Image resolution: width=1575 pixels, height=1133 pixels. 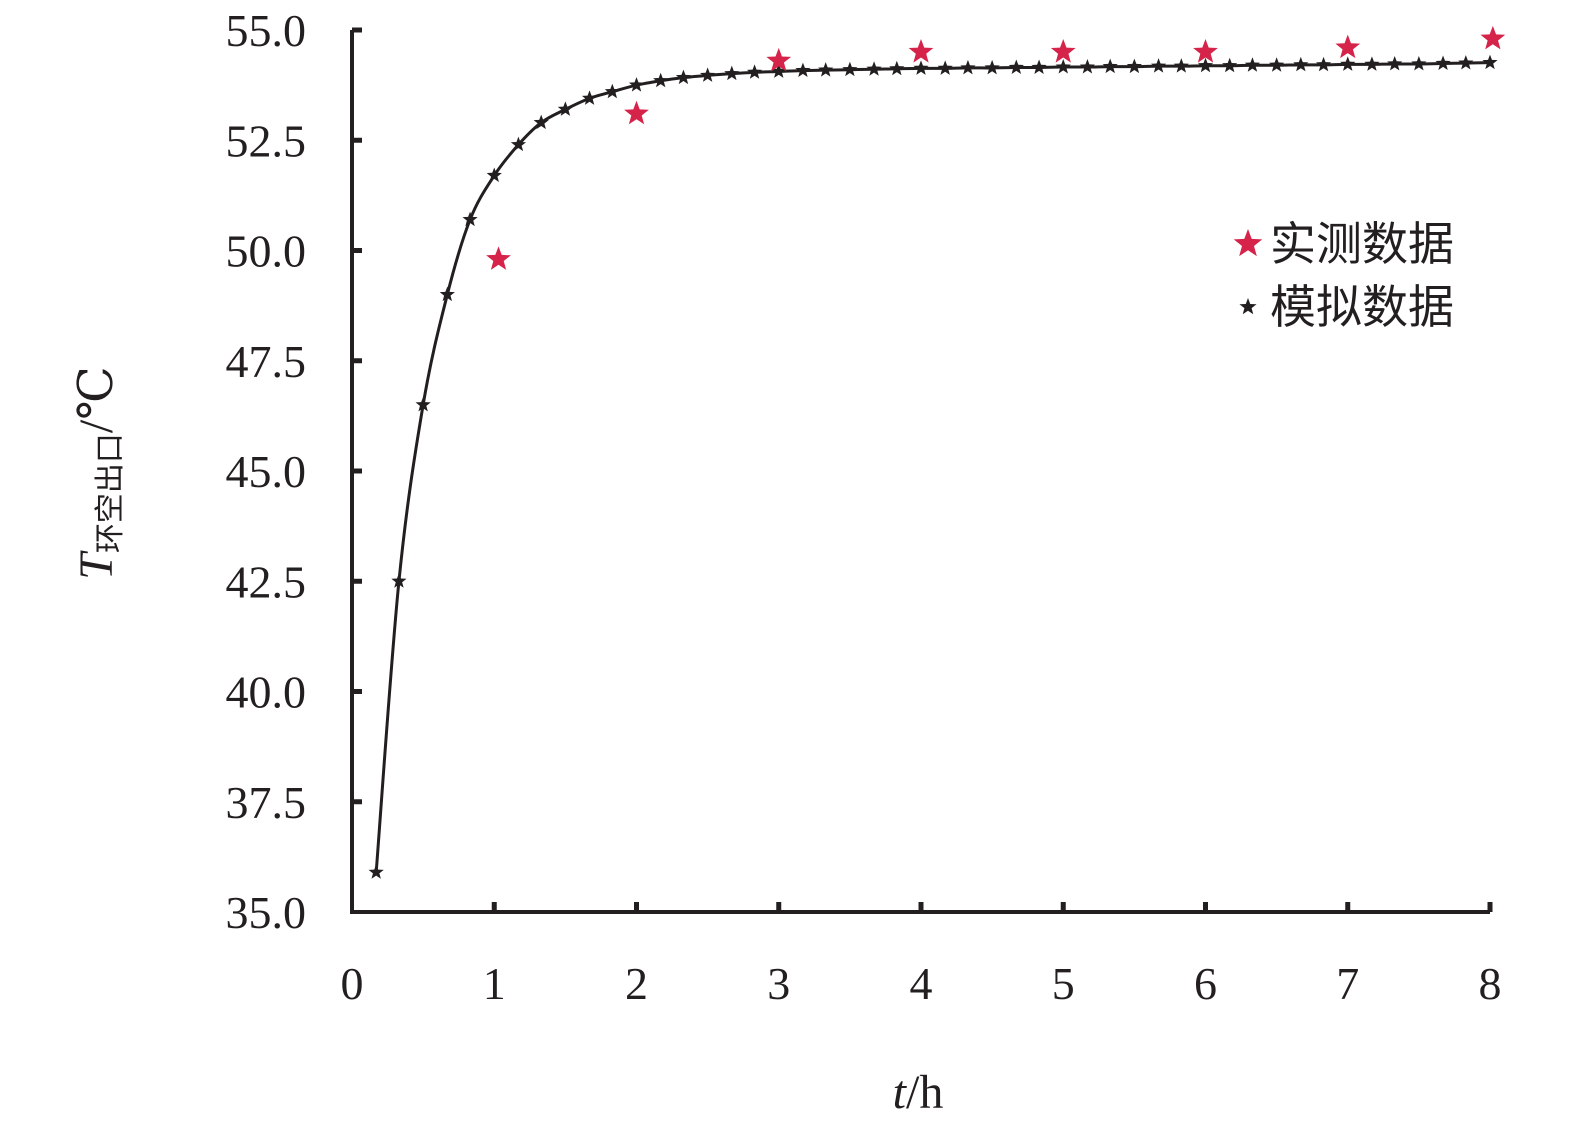 I want to click on x-axis-title: t/h, so click(x=918, y=1092).